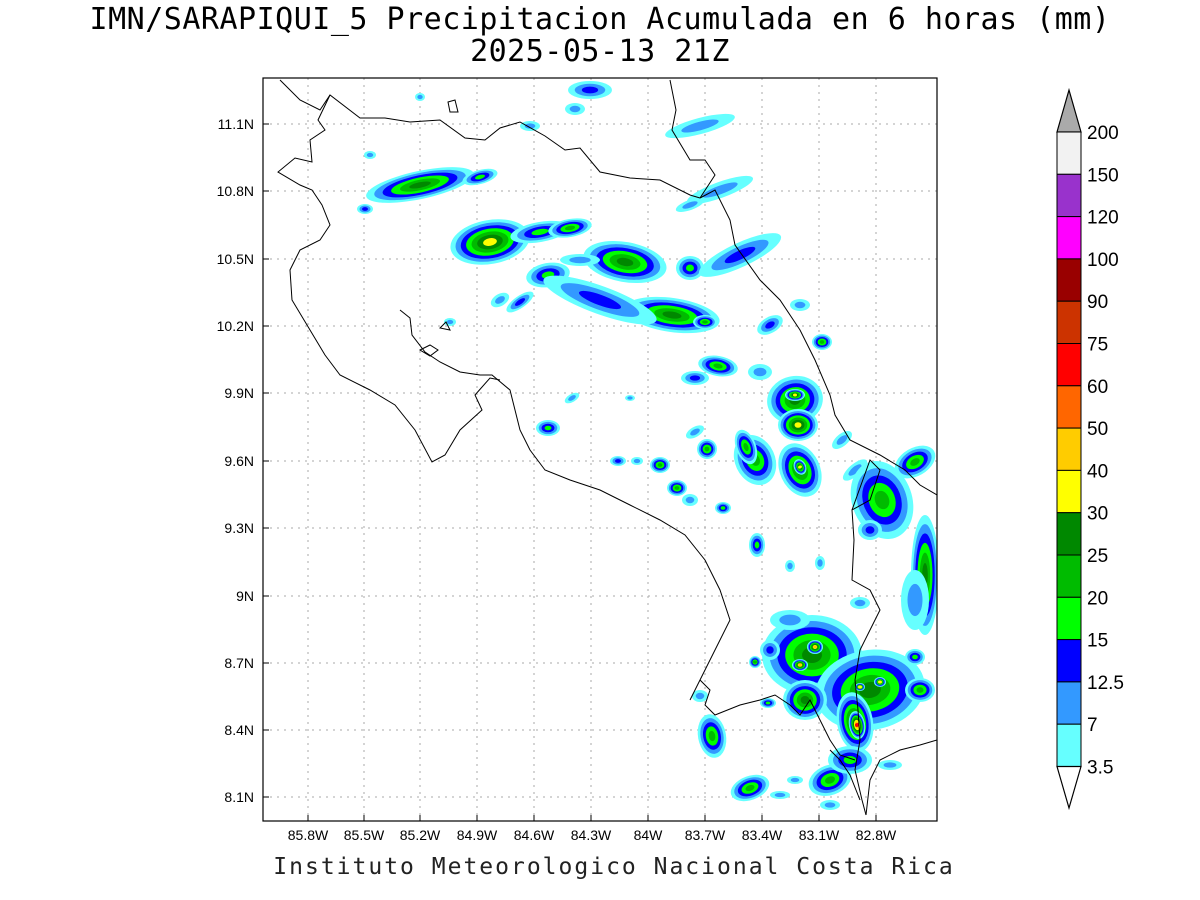  Describe the element at coordinates (444, 326) in the screenshot. I see `small-islet` at that location.